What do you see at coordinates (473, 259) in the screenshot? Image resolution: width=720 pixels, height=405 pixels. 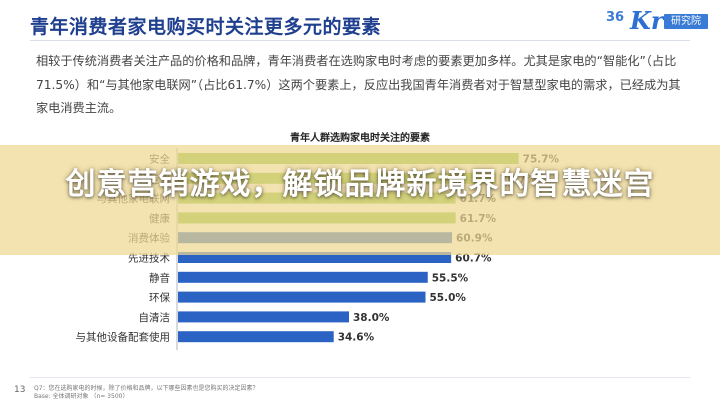 I see `value-label: 60.7%` at bounding box center [473, 259].